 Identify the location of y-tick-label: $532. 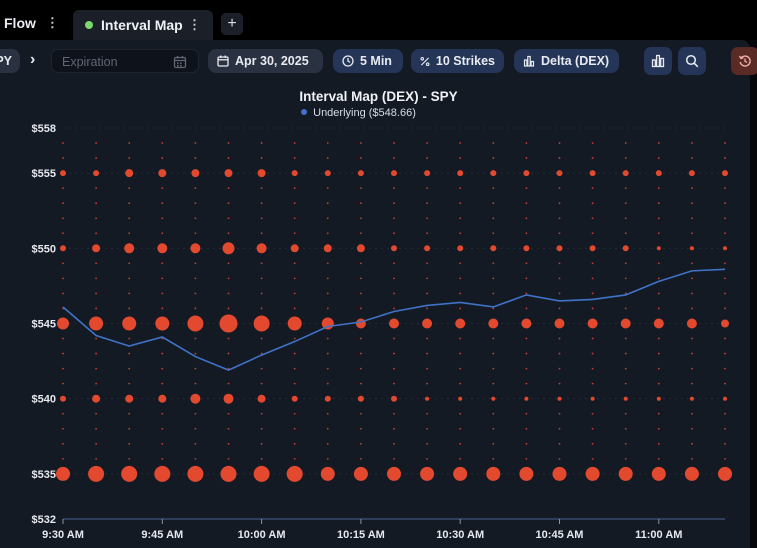
(44, 520).